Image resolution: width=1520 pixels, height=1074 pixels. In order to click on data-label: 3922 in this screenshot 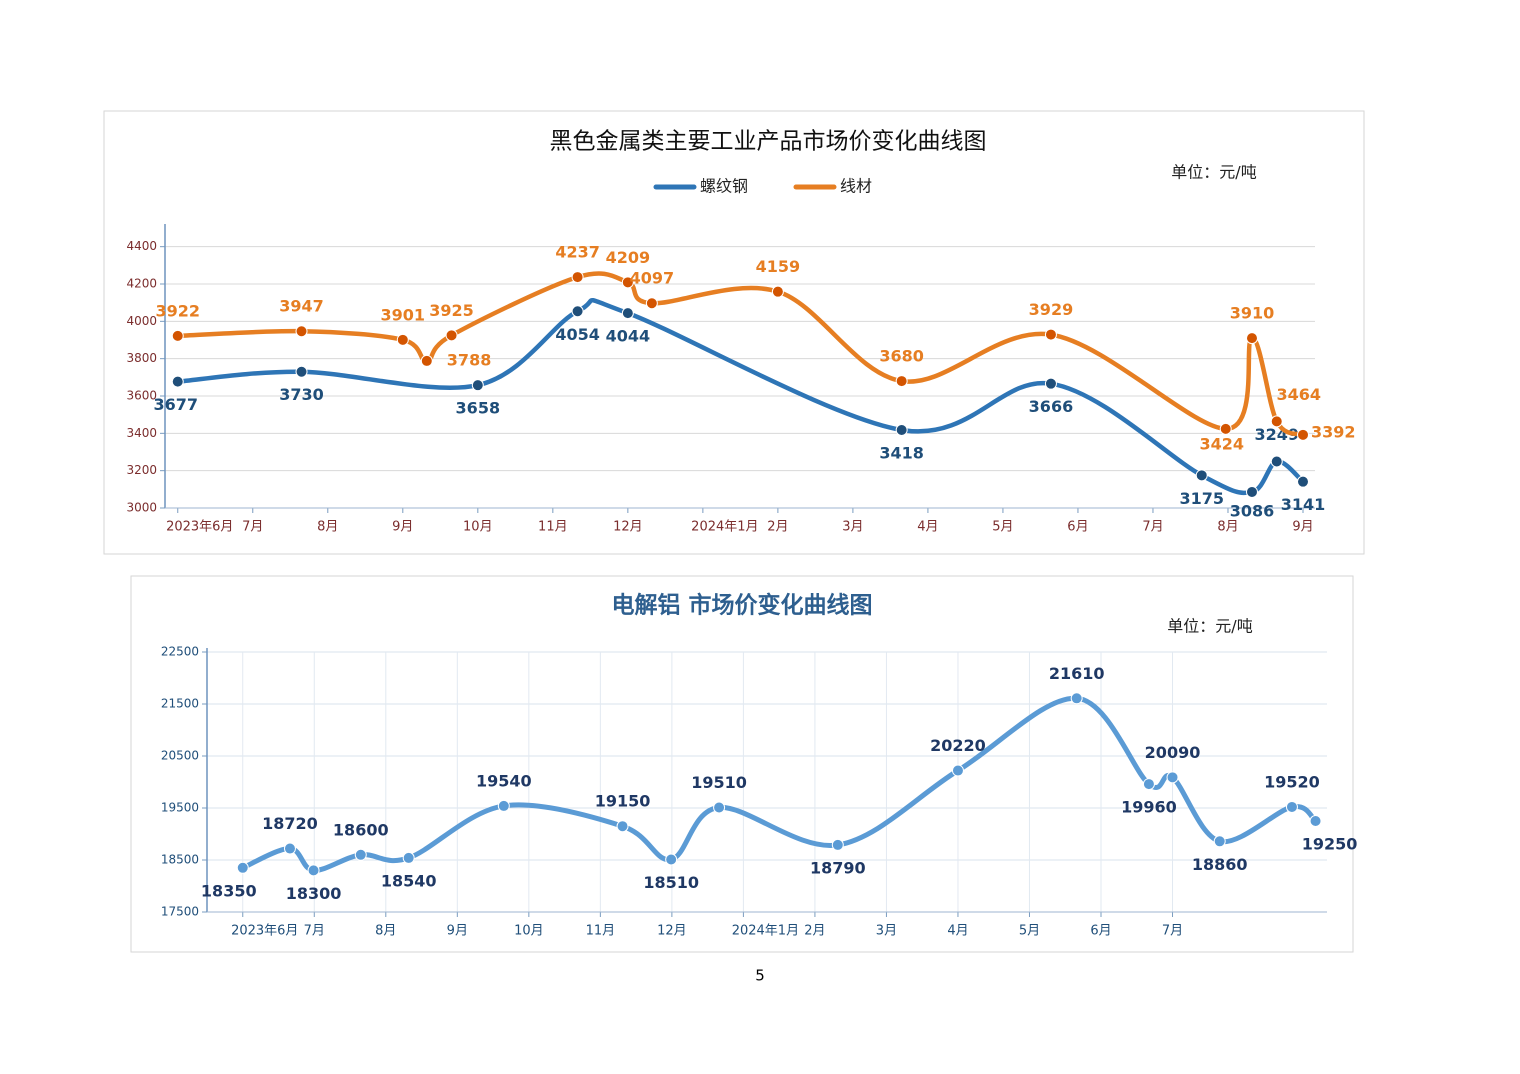, I will do `click(177, 310)`.